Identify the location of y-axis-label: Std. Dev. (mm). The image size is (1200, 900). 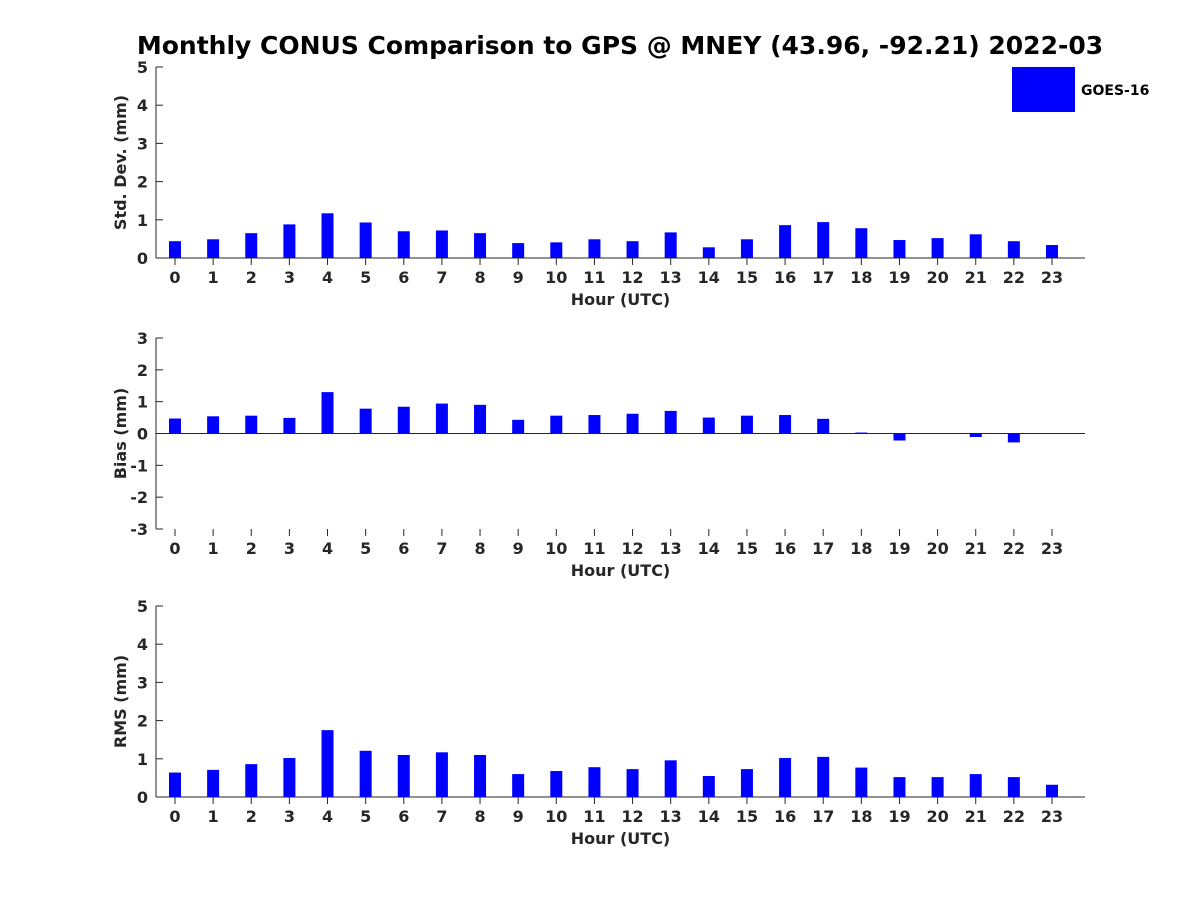
(120, 162).